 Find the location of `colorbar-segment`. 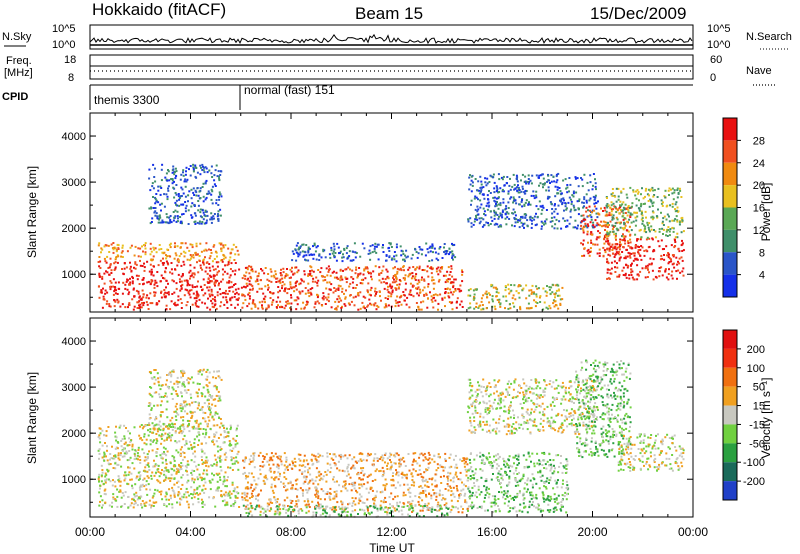

colorbar-segment is located at coordinates (730, 285).